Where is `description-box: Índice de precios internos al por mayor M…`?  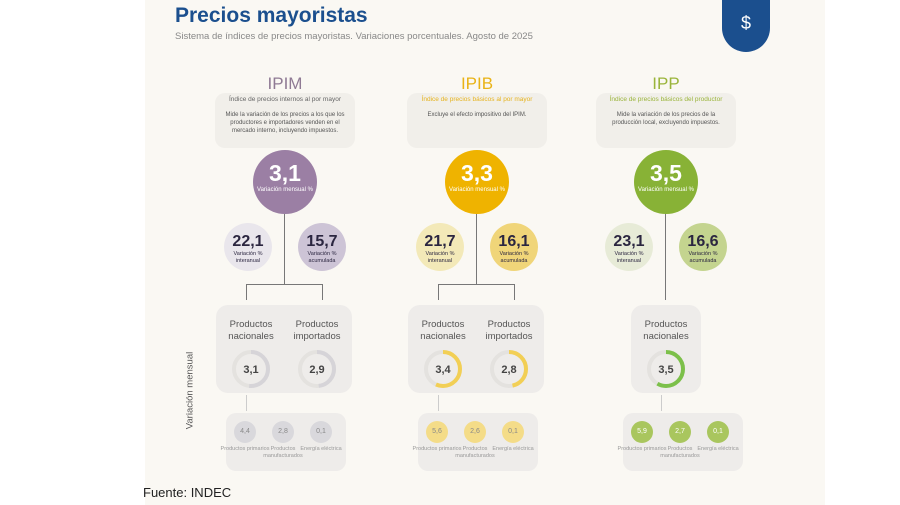 description-box: Índice de precios internos al por mayor M… is located at coordinates (285, 120).